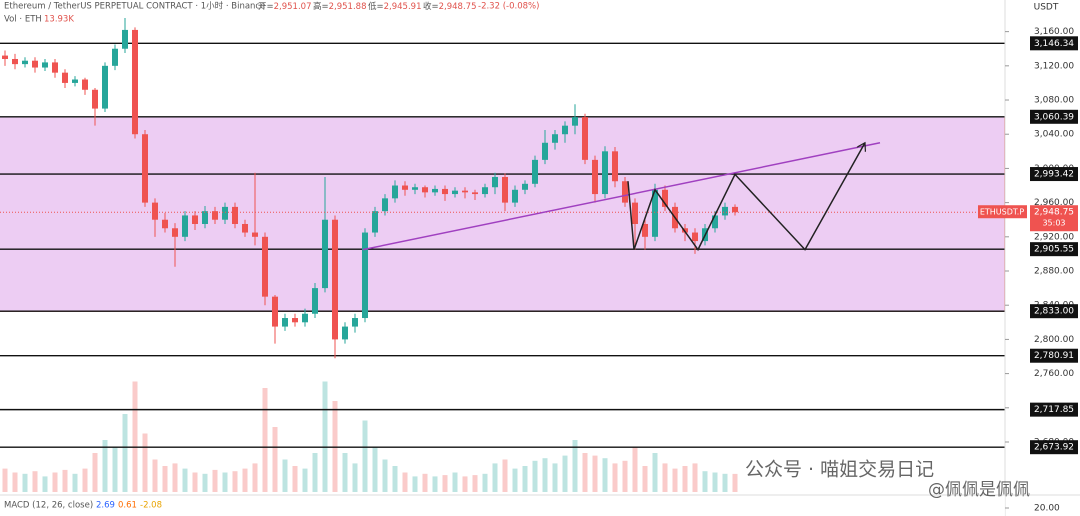  Describe the element at coordinates (151, 506) in the screenshot. I see `macd-histogram: -2.08` at that location.